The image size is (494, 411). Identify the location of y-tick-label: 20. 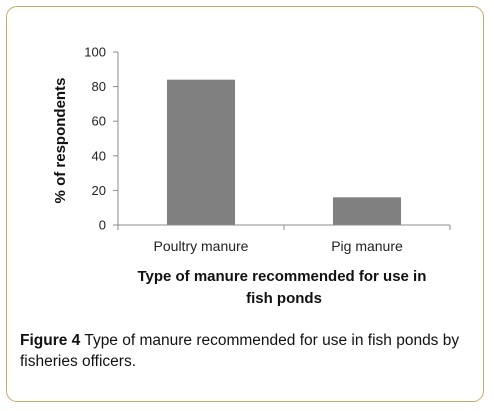
(99, 190).